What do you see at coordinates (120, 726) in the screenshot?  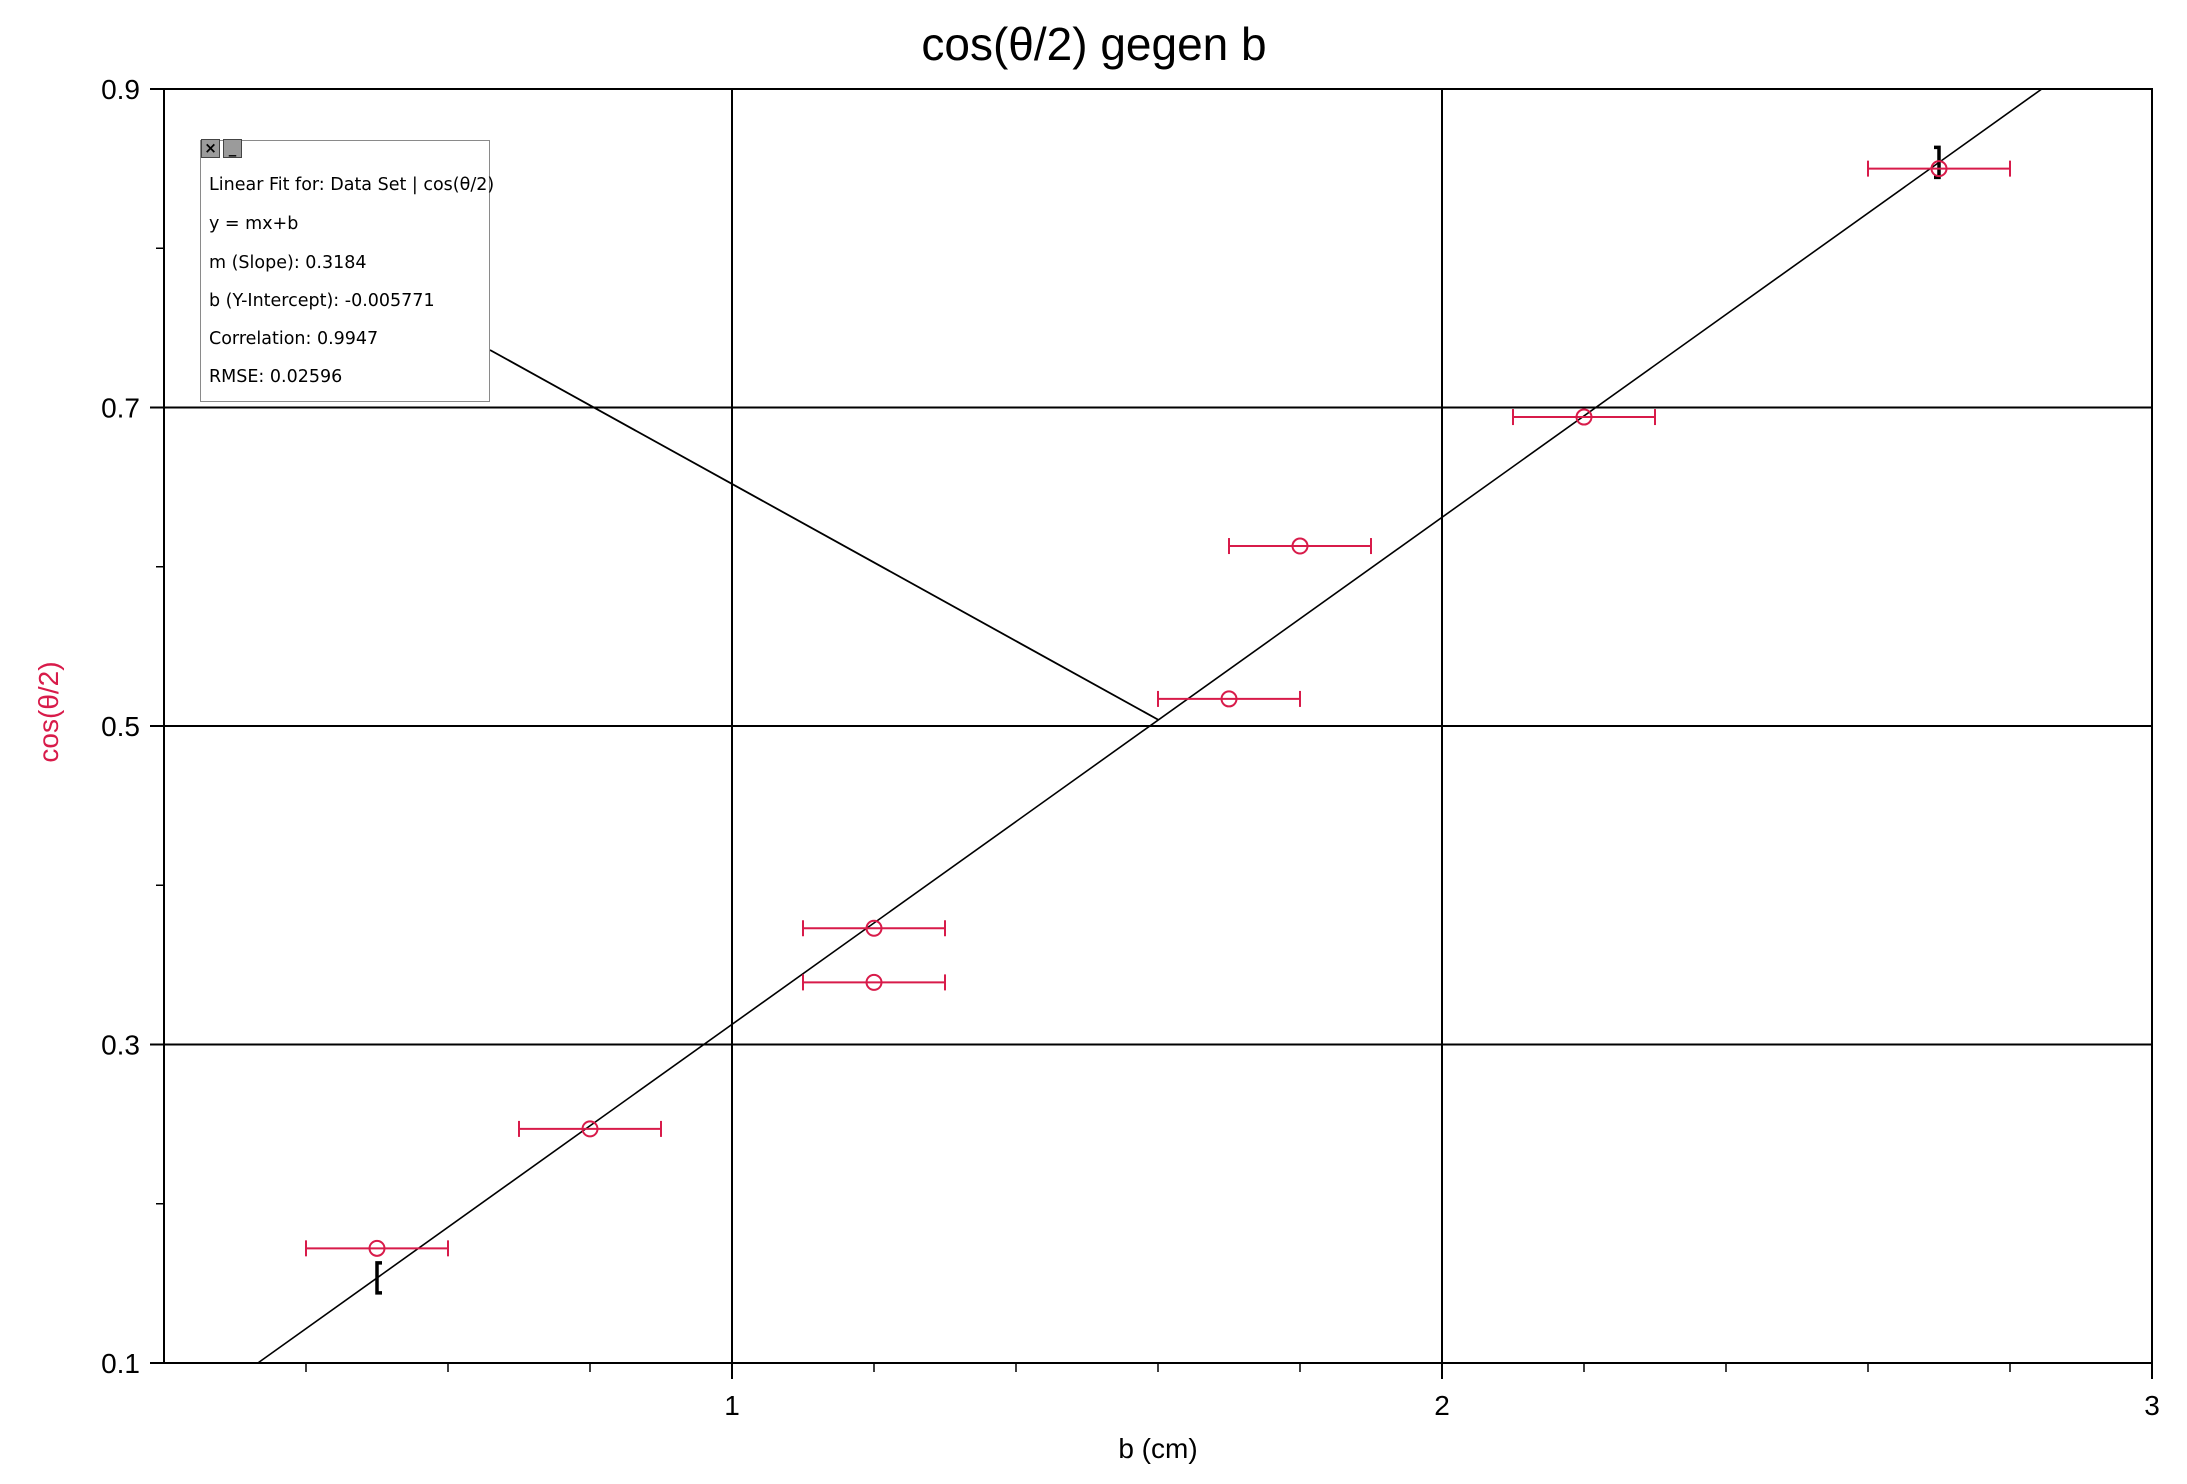 I see `y-tick-label: 0.5` at bounding box center [120, 726].